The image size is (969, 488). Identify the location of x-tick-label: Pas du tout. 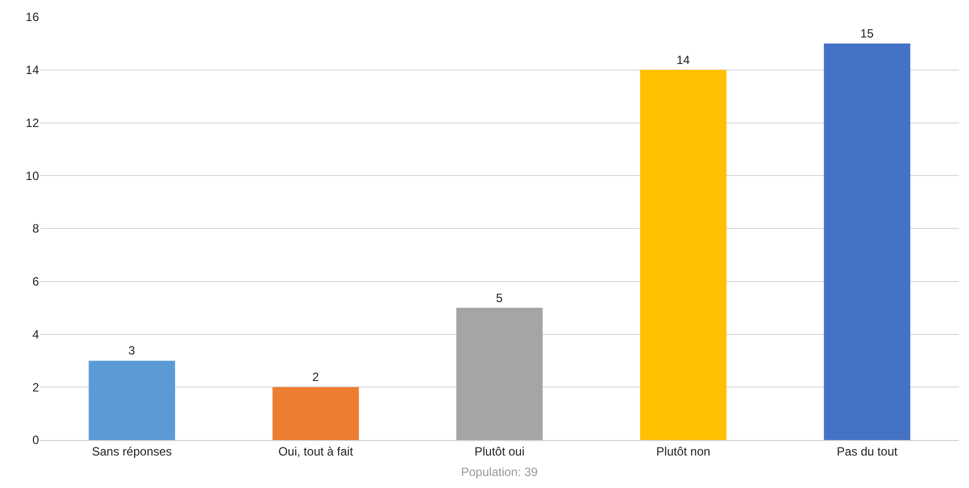
(867, 451).